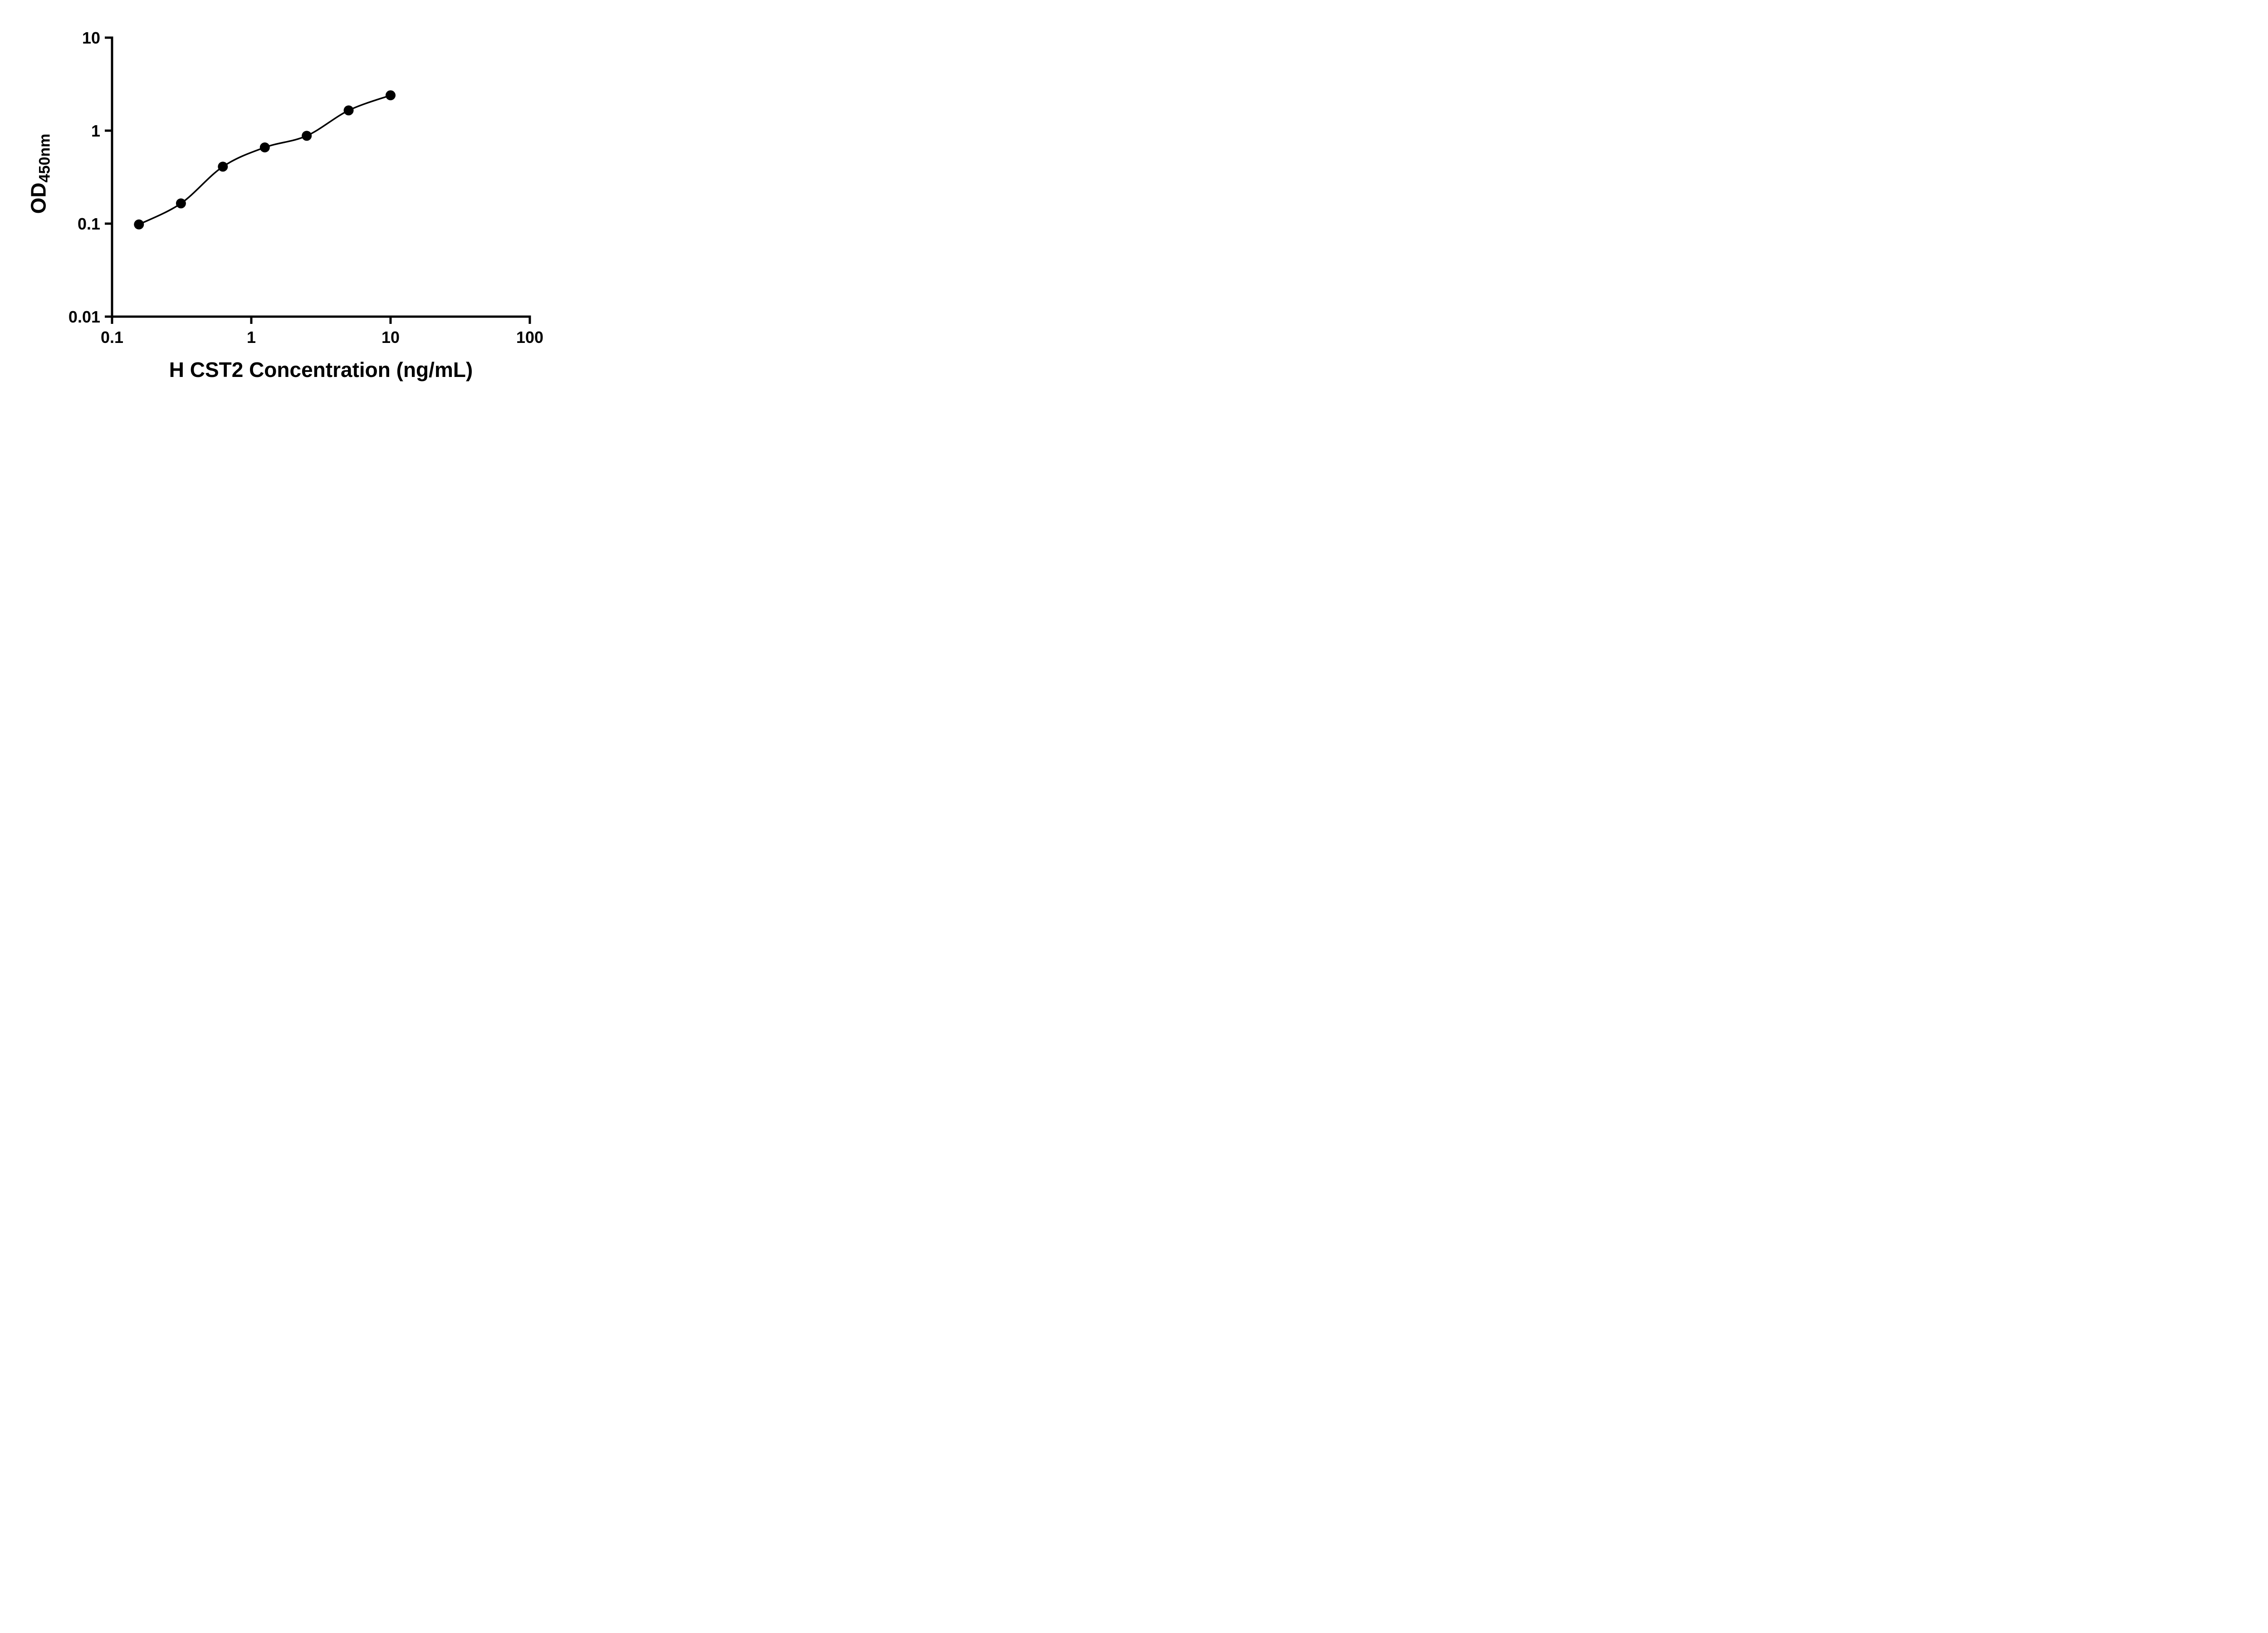 The height and width of the screenshot is (1633, 2268). I want to click on x-axis-title: H CST2 Concentration (ng/mL), so click(321, 369).